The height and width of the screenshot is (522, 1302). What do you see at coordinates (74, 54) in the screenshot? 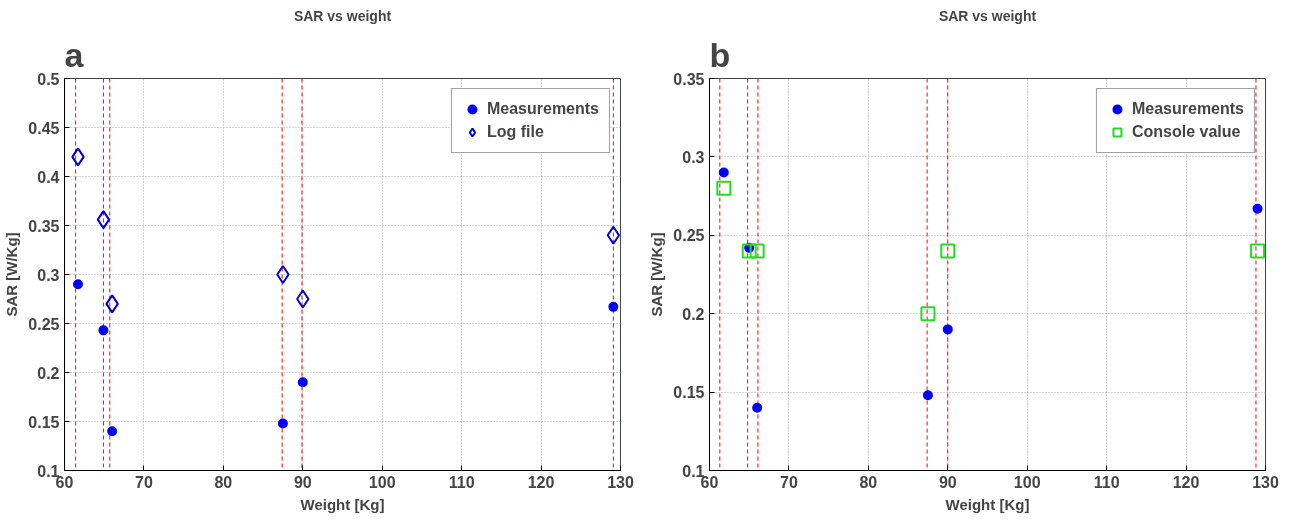
I see `text: a` at bounding box center [74, 54].